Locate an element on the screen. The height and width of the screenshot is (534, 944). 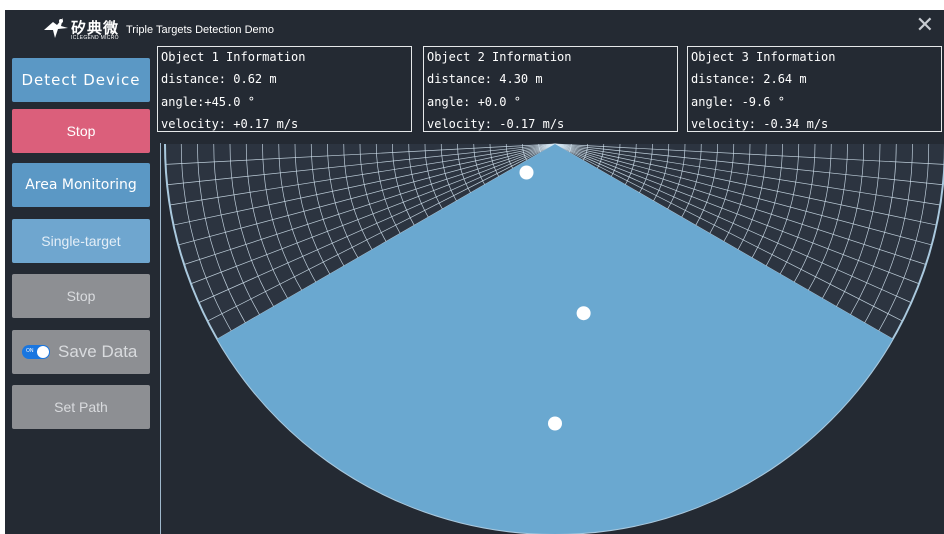
save-data-toggle: ON is located at coordinates (36, 352).